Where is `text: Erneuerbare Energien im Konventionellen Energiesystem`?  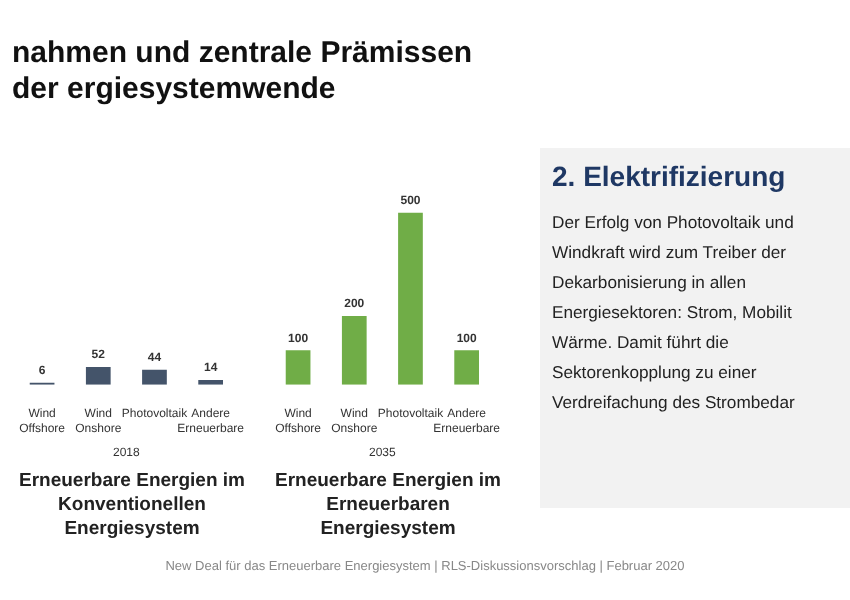 text: Erneuerbare Energien im Konventionellen Energiesystem is located at coordinates (132, 506).